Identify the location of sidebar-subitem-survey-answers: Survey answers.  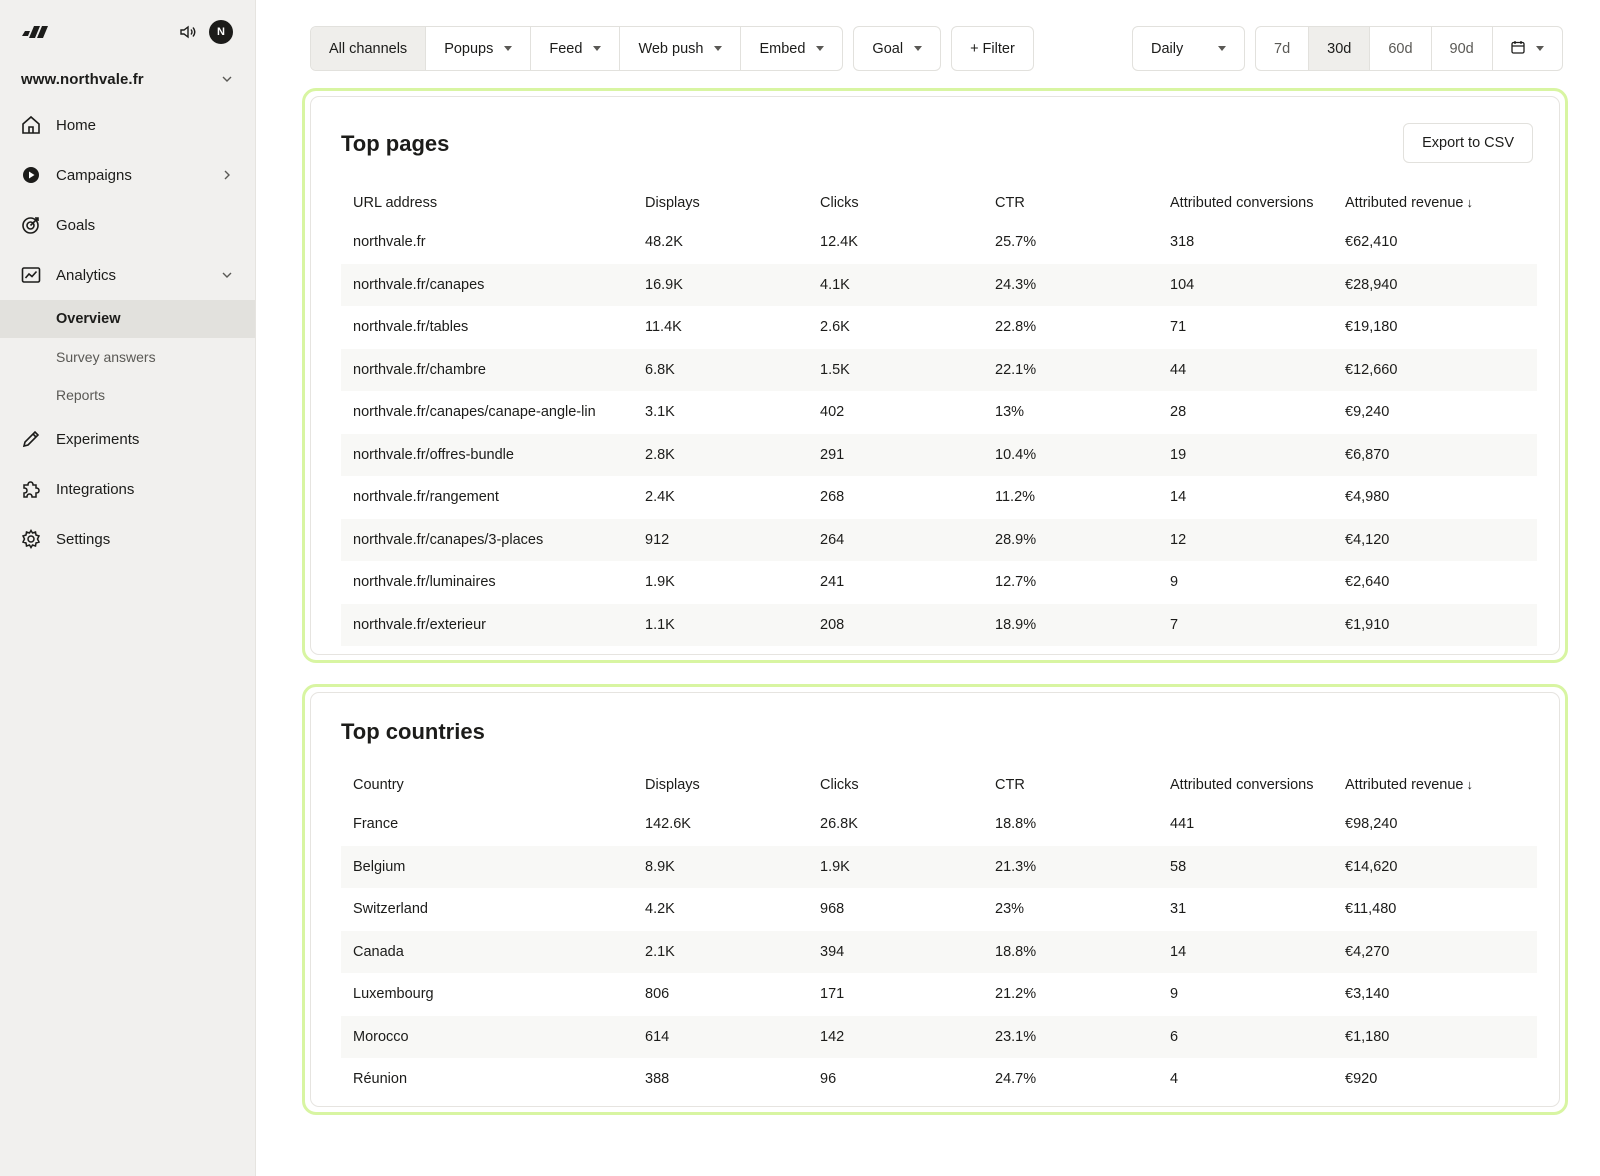
(106, 357).